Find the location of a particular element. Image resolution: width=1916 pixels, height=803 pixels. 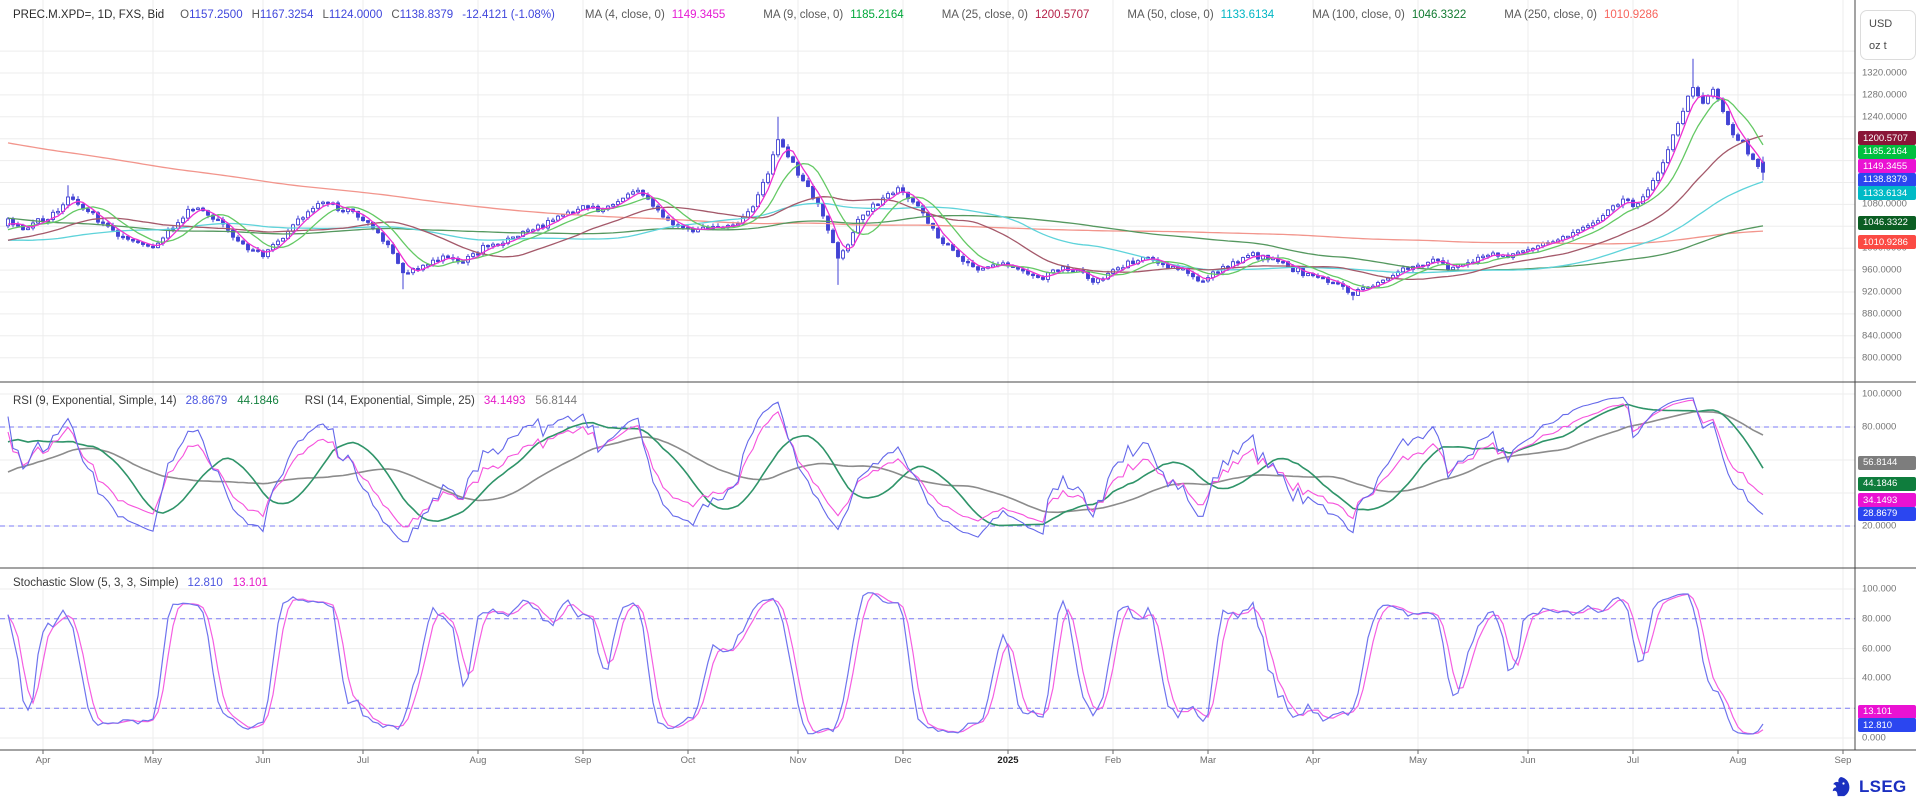

ma-label: MA (9, close, 0) is located at coordinates (803, 15).